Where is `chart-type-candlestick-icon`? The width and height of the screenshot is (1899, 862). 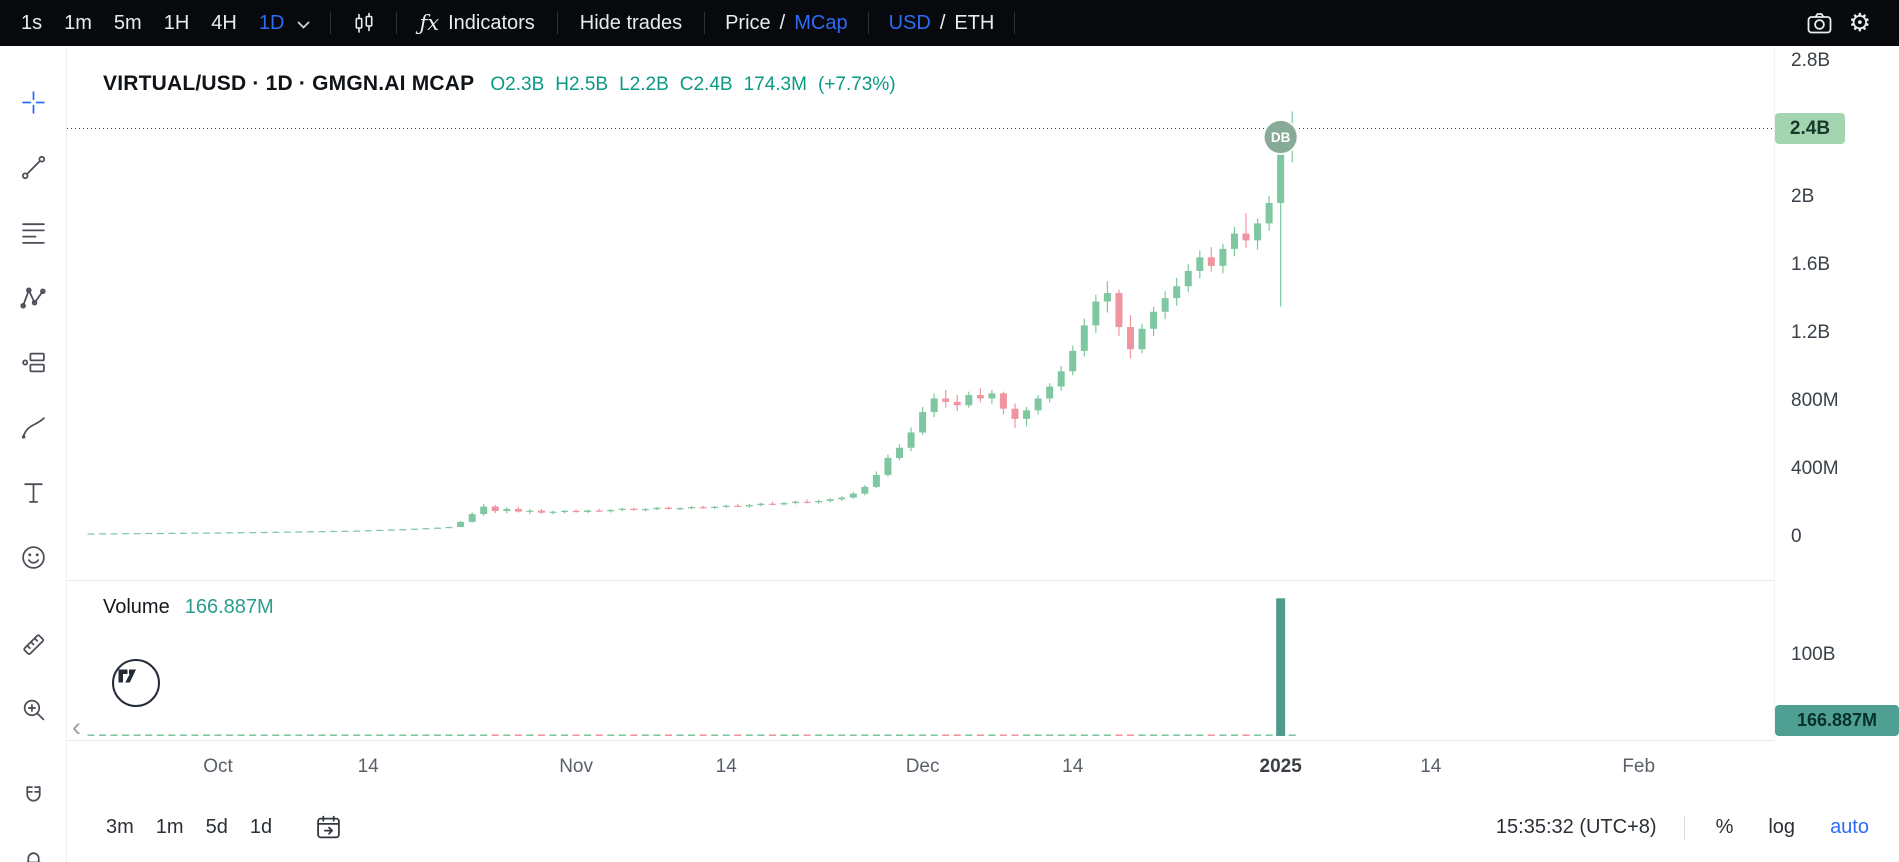 chart-type-candlestick-icon is located at coordinates (363, 23).